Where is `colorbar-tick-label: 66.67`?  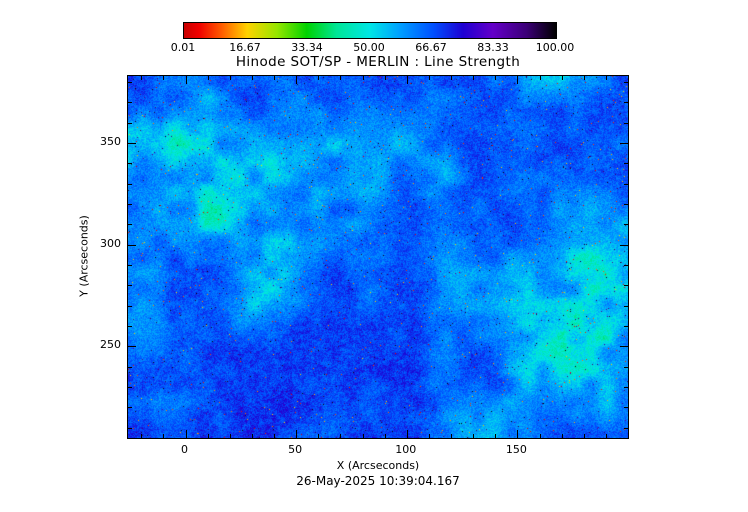
colorbar-tick-label: 66.67 is located at coordinates (431, 47).